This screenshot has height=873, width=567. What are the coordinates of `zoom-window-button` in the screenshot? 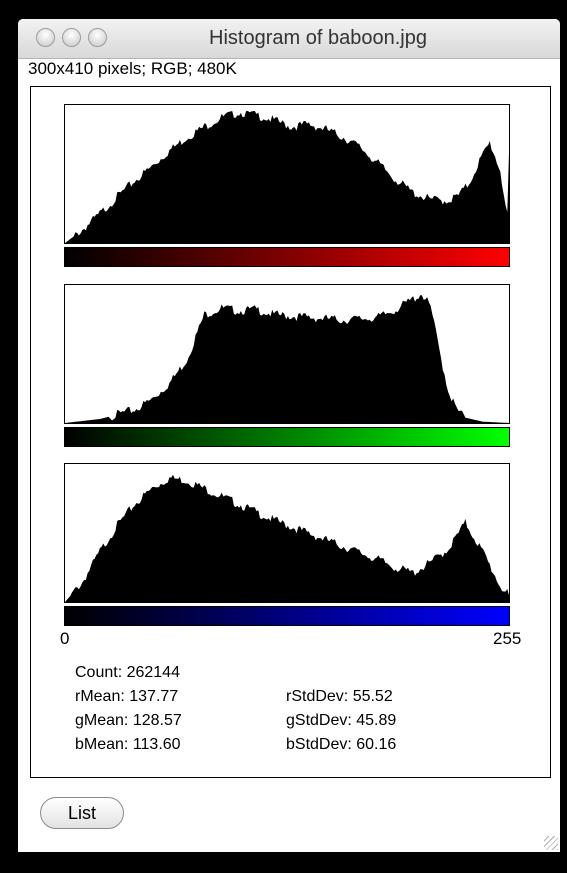 It's located at (97, 37).